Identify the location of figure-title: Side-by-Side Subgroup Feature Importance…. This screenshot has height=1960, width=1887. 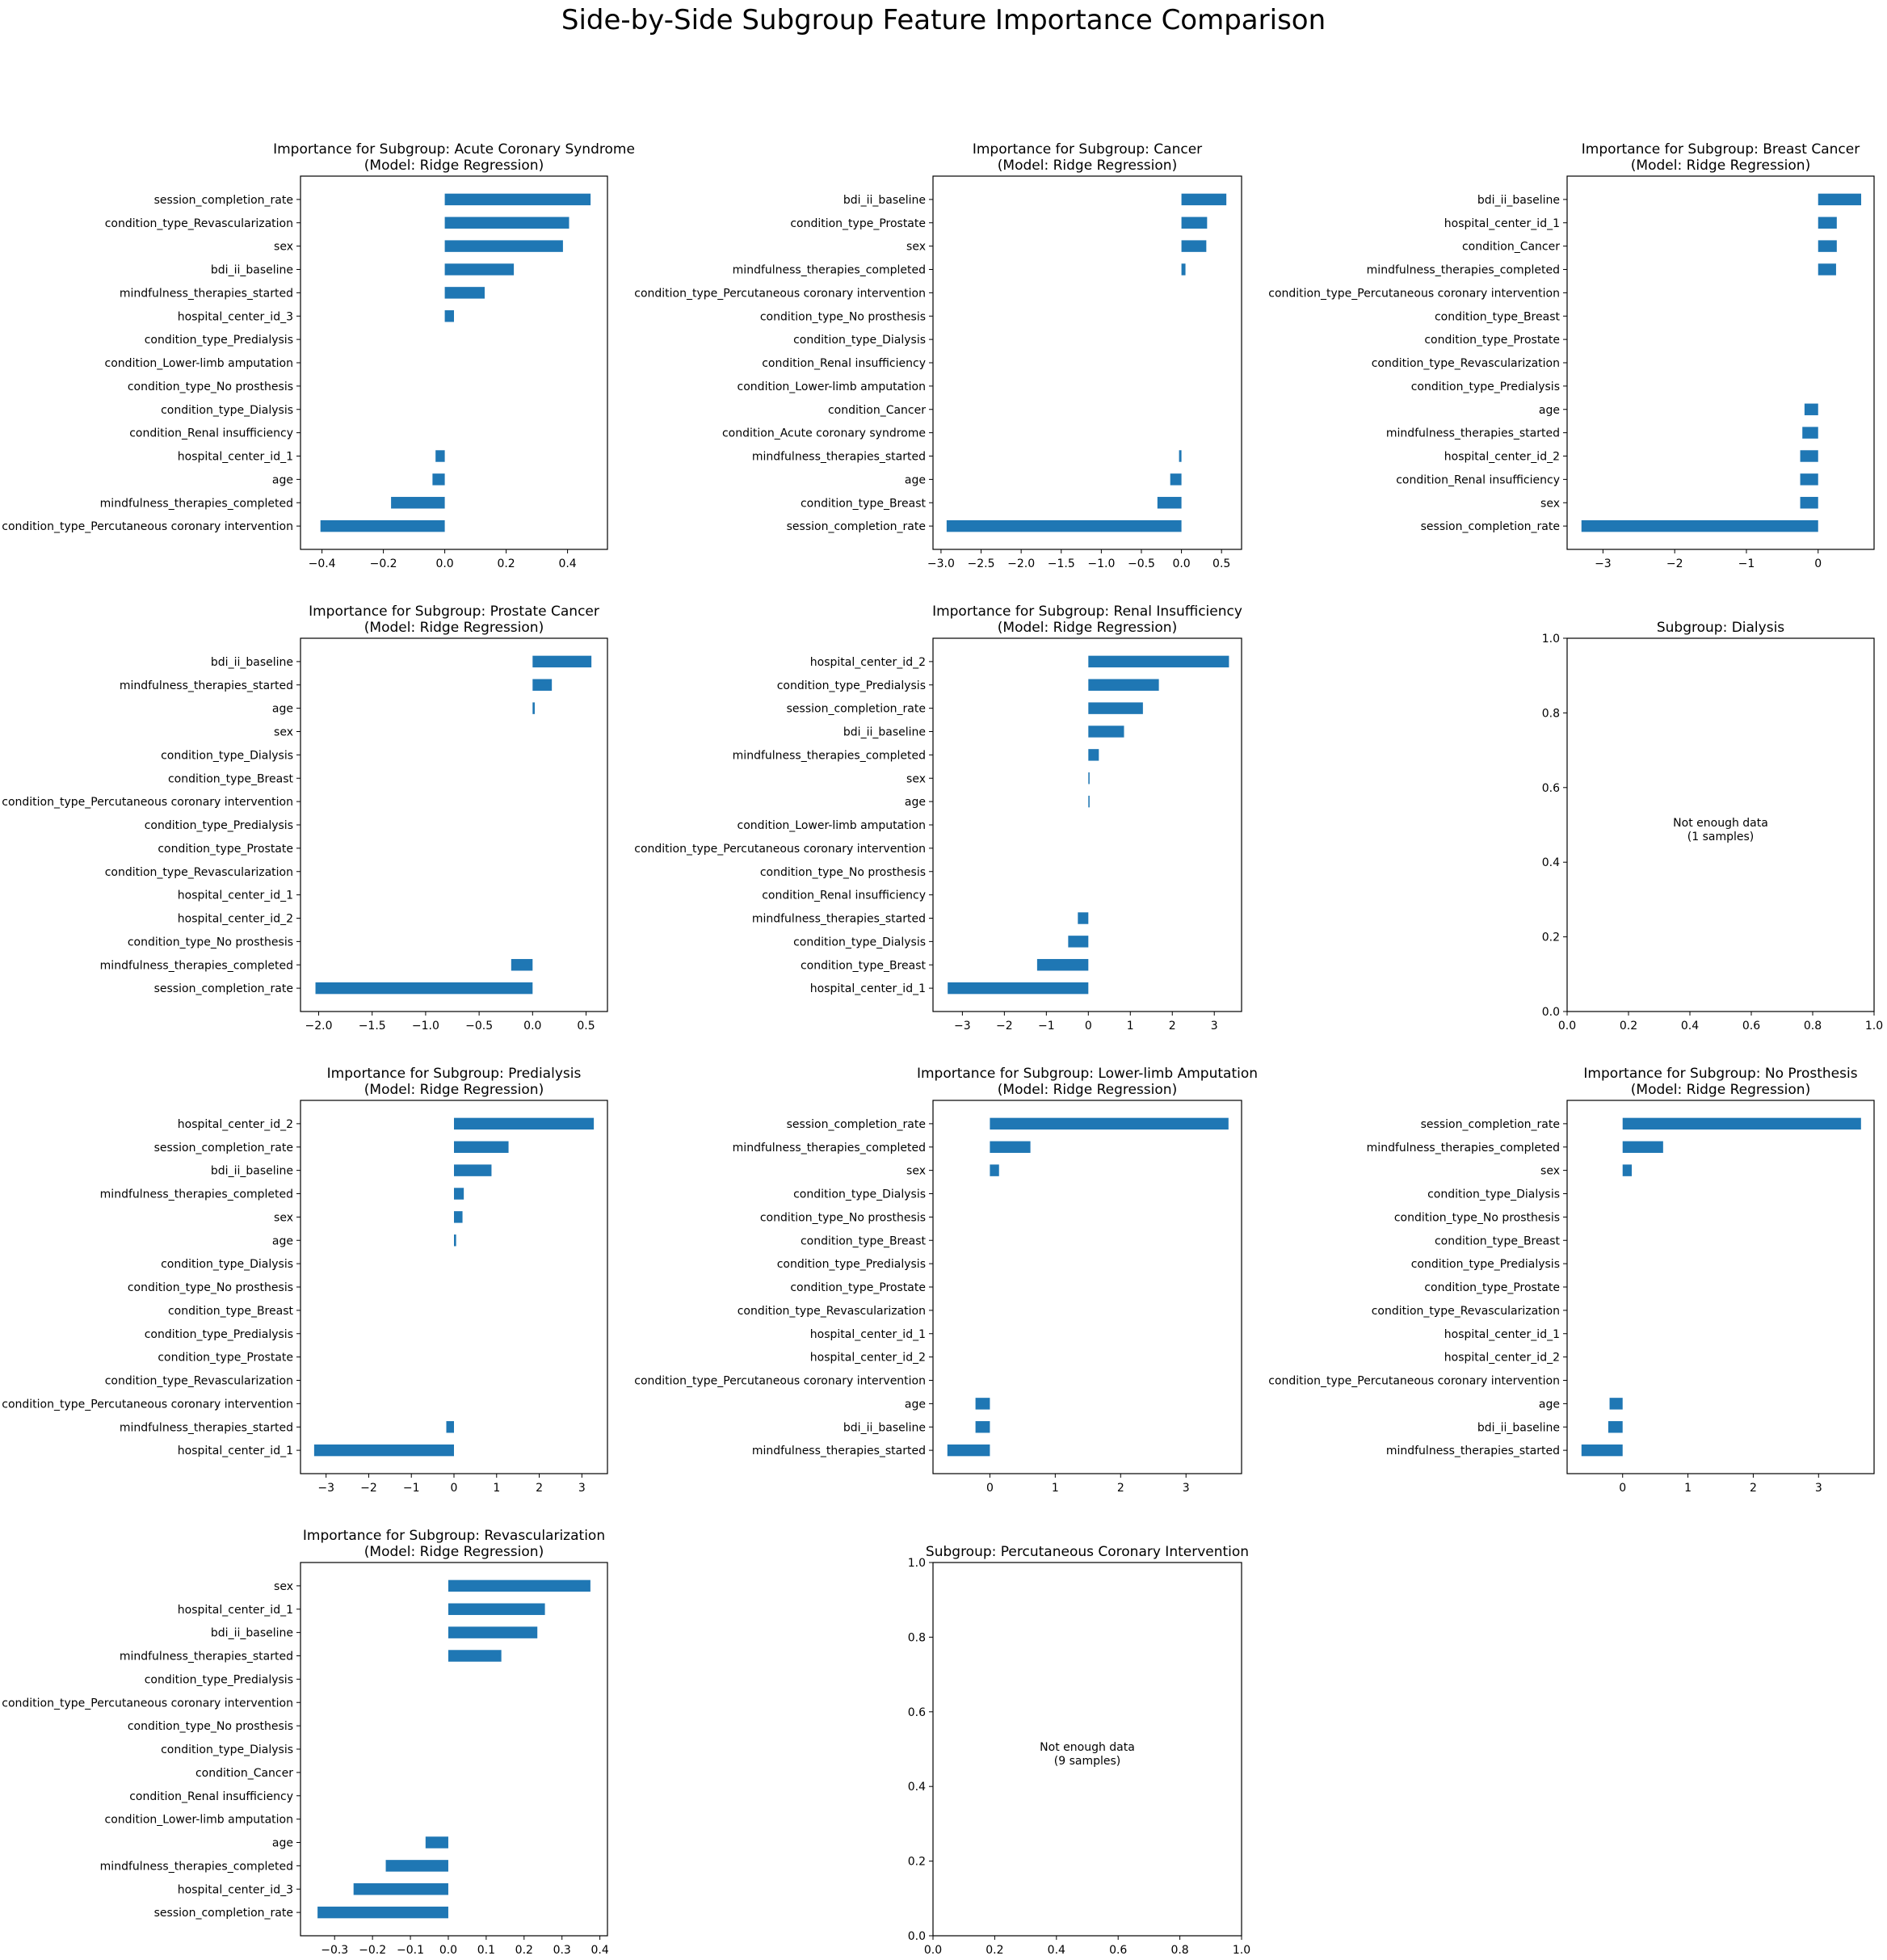
(943, 20).